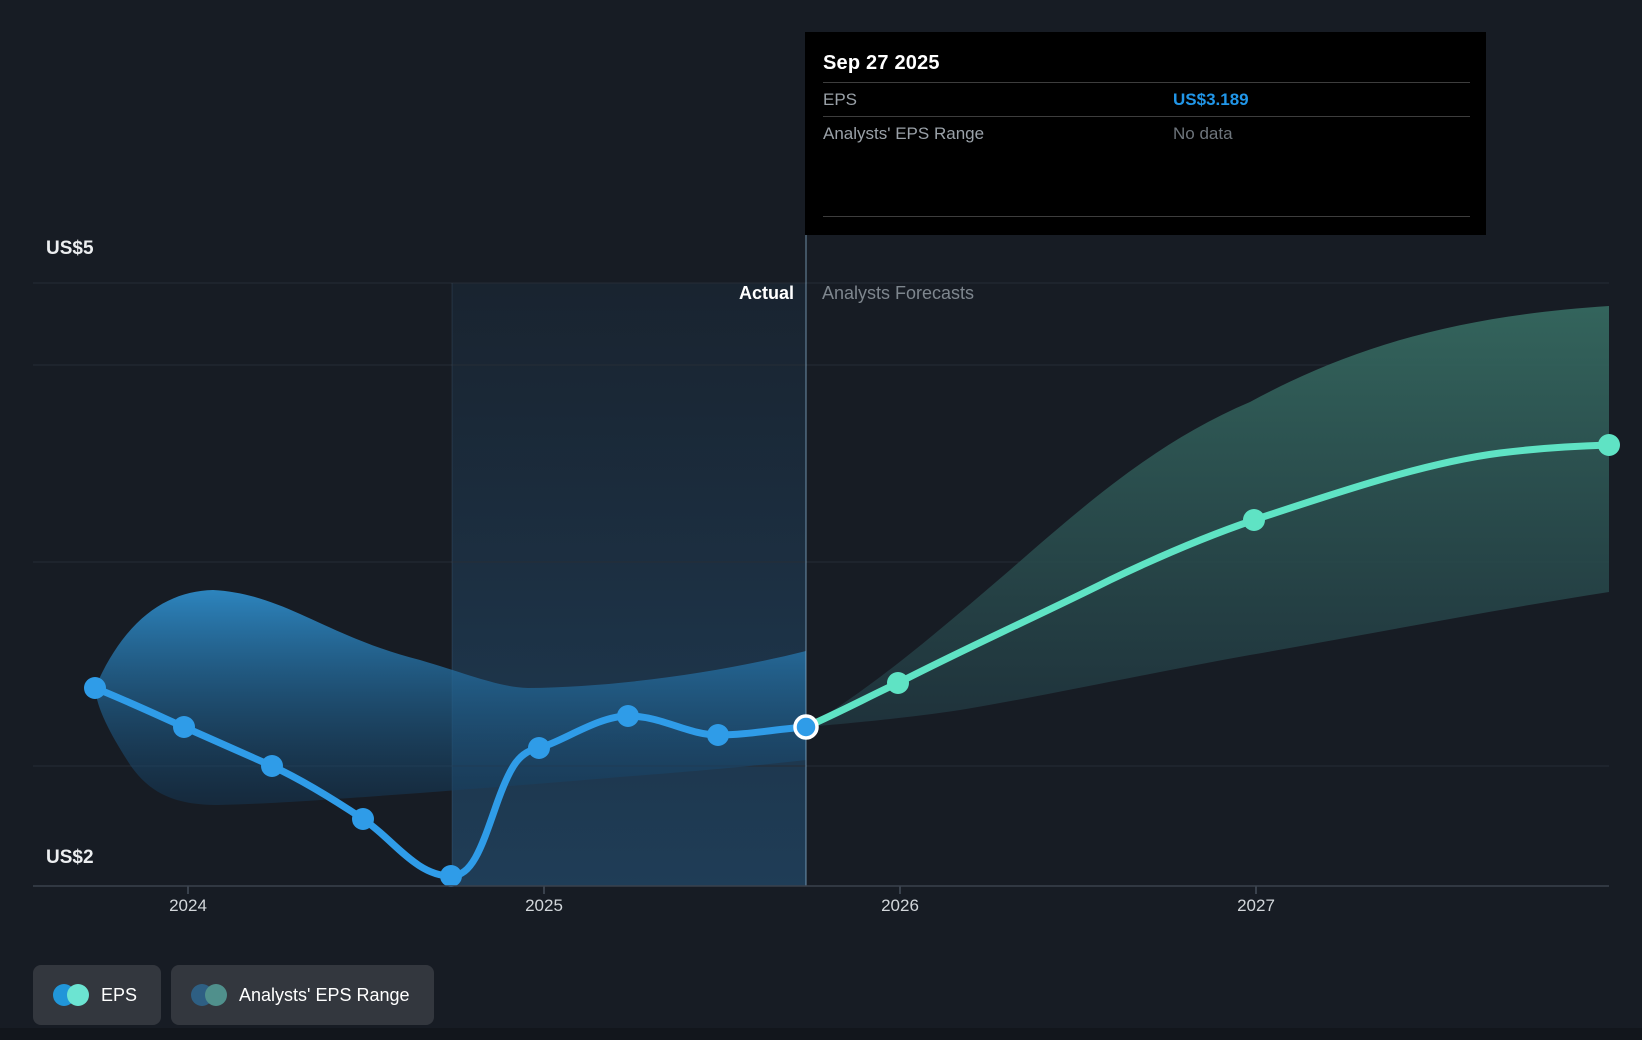 This screenshot has height=1040, width=1642. What do you see at coordinates (70, 248) in the screenshot?
I see `y-axis-label-us5: US$5` at bounding box center [70, 248].